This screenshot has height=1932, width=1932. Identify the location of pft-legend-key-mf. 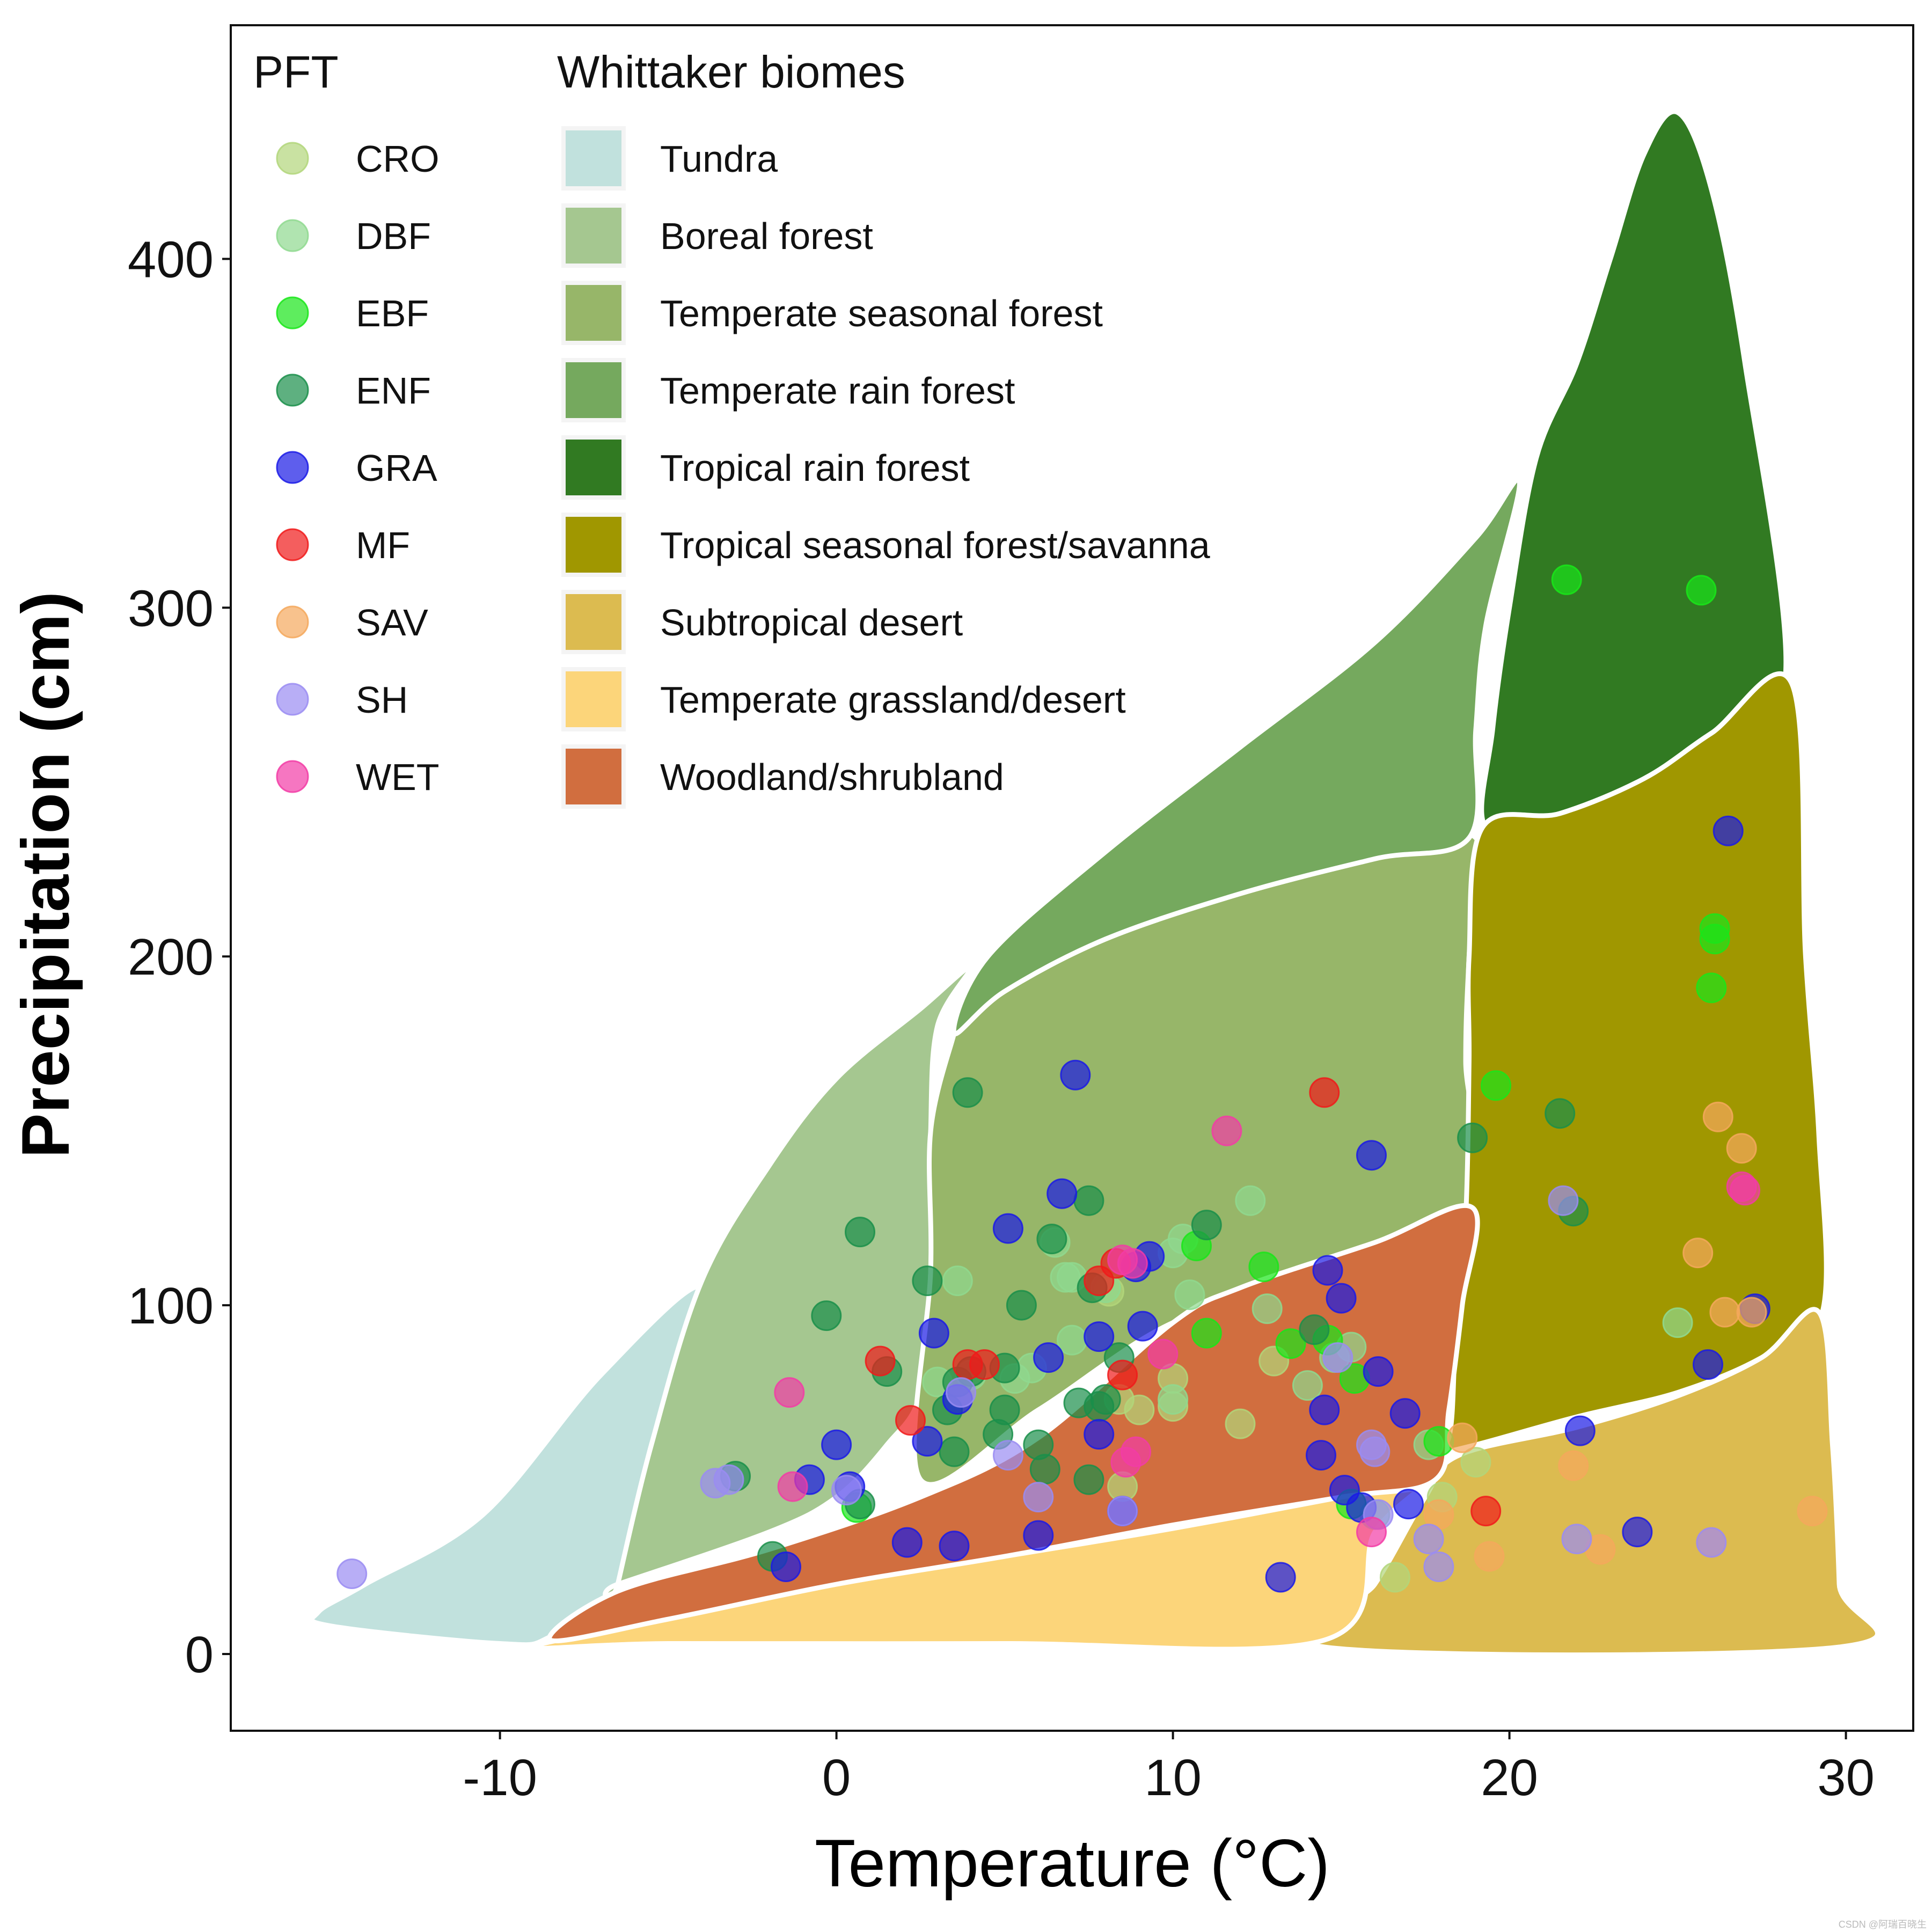
(292, 544).